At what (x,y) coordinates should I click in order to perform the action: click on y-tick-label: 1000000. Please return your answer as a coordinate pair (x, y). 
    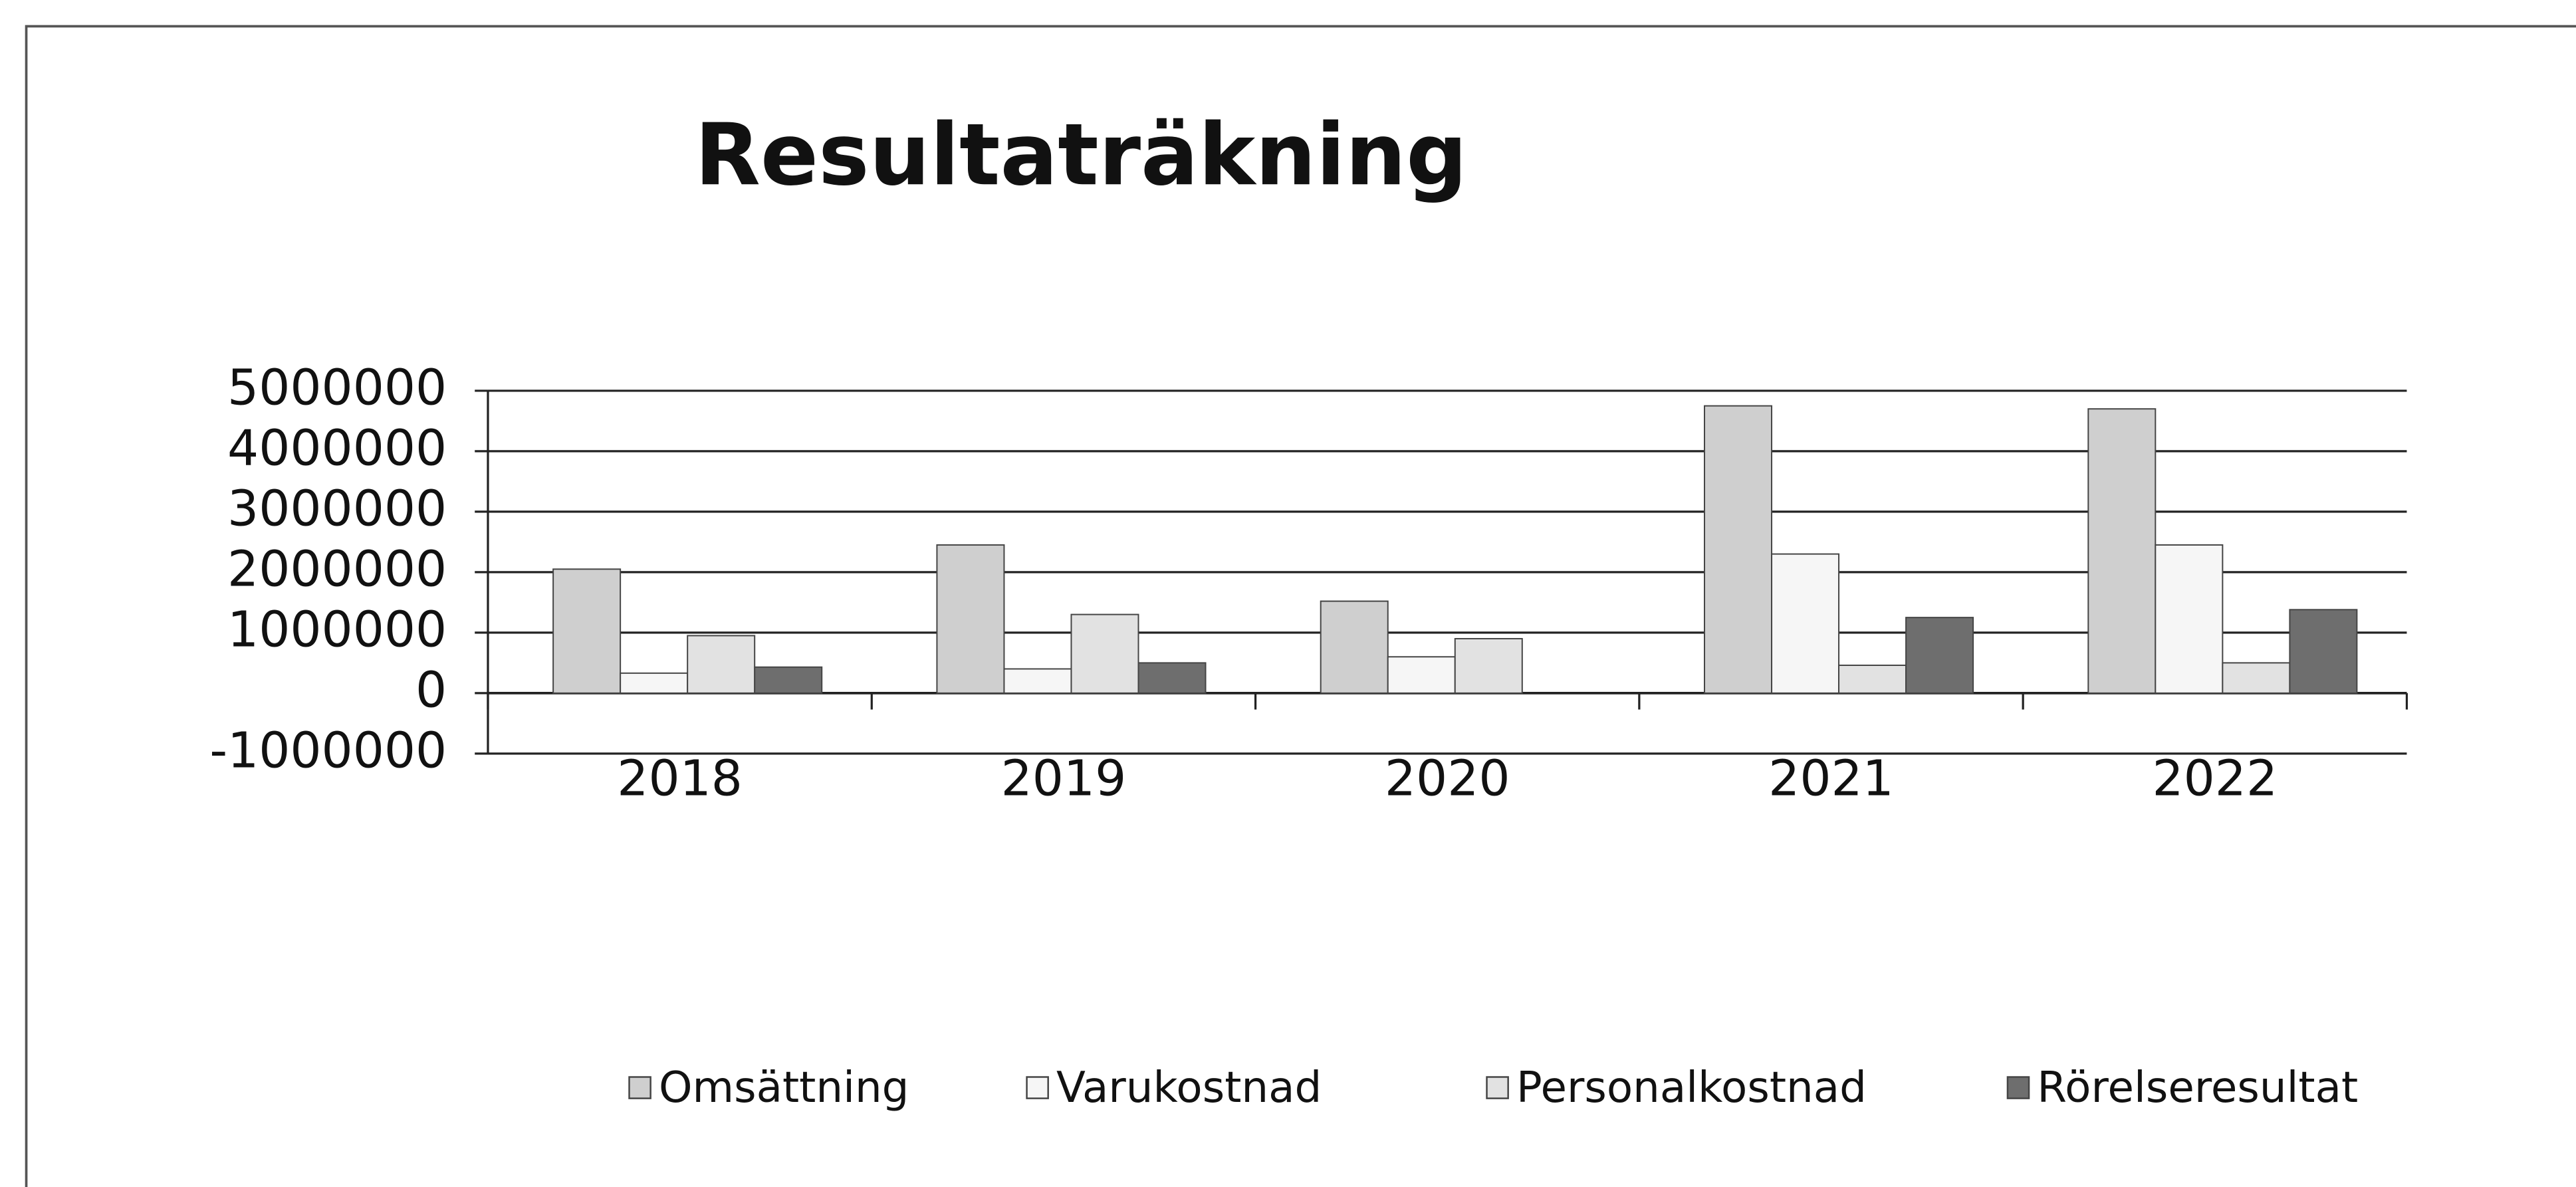
    Looking at the image, I should click on (337, 629).